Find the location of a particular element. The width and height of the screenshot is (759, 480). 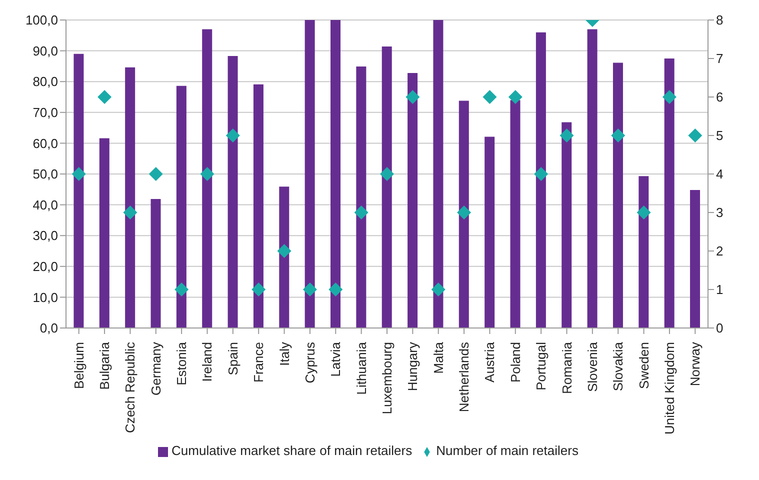

y-tick-label: 70,0 is located at coordinates (45, 112).